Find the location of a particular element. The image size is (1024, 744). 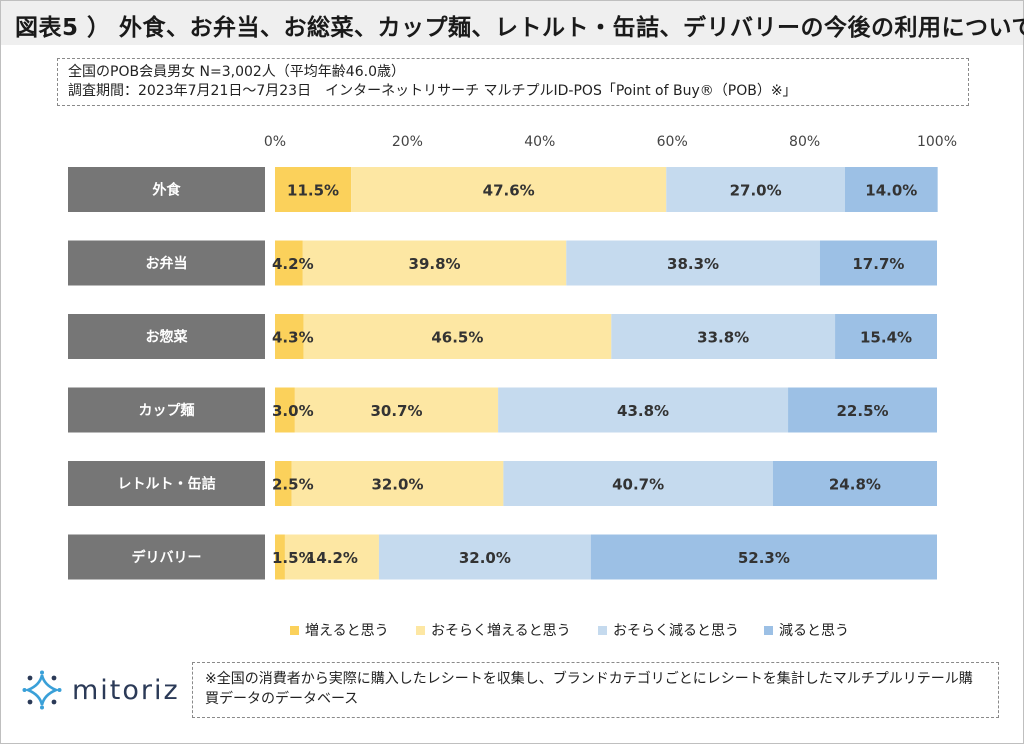

category-label: カップ麺 is located at coordinates (167, 410).